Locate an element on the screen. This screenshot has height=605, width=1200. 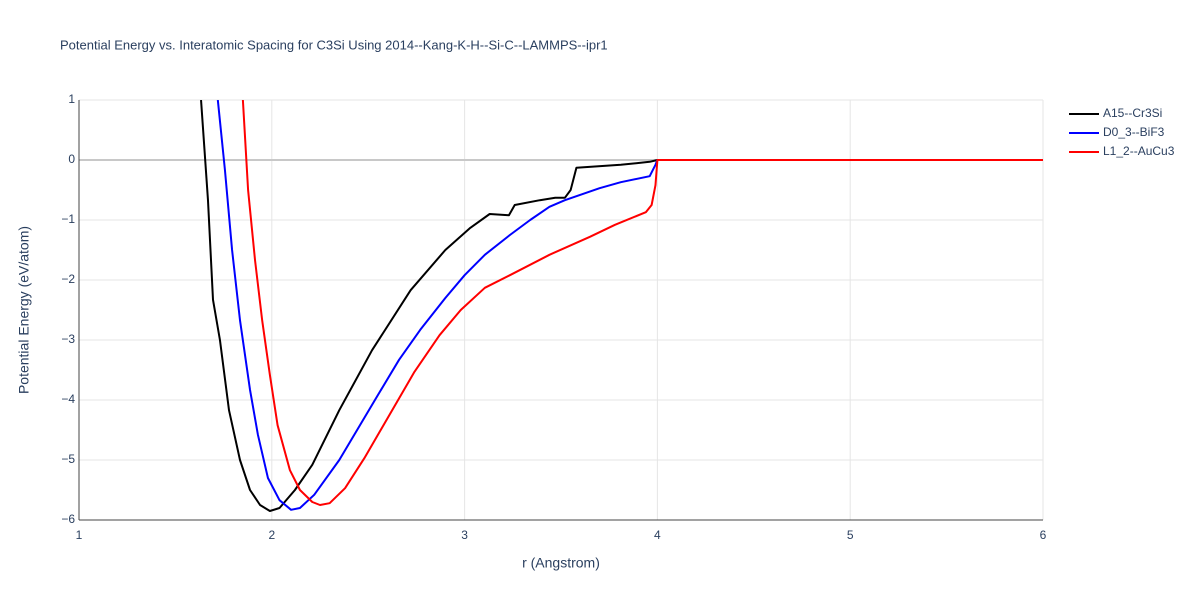
x-tick-label: 5 is located at coordinates (850, 535).